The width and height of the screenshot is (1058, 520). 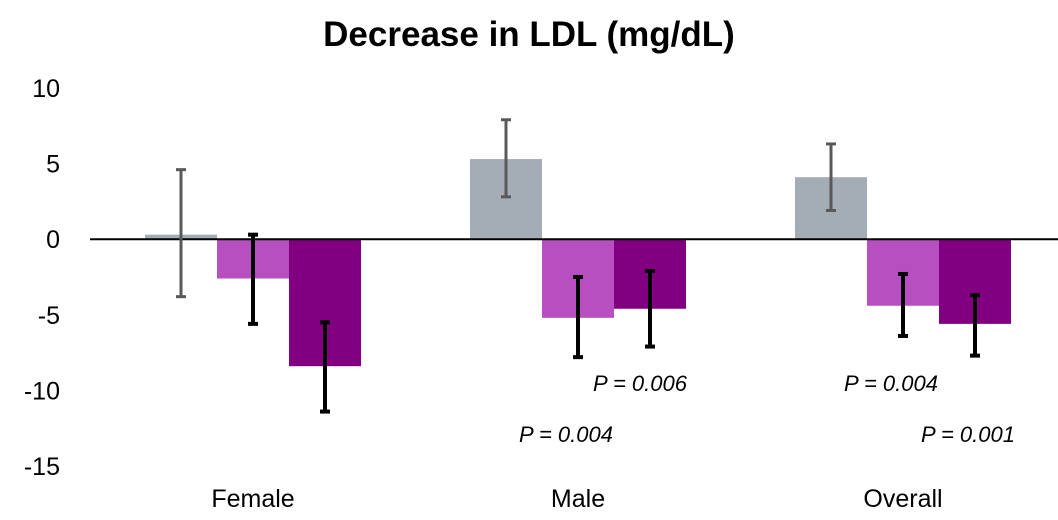 I want to click on y-tick-label: 0, so click(x=53, y=240).